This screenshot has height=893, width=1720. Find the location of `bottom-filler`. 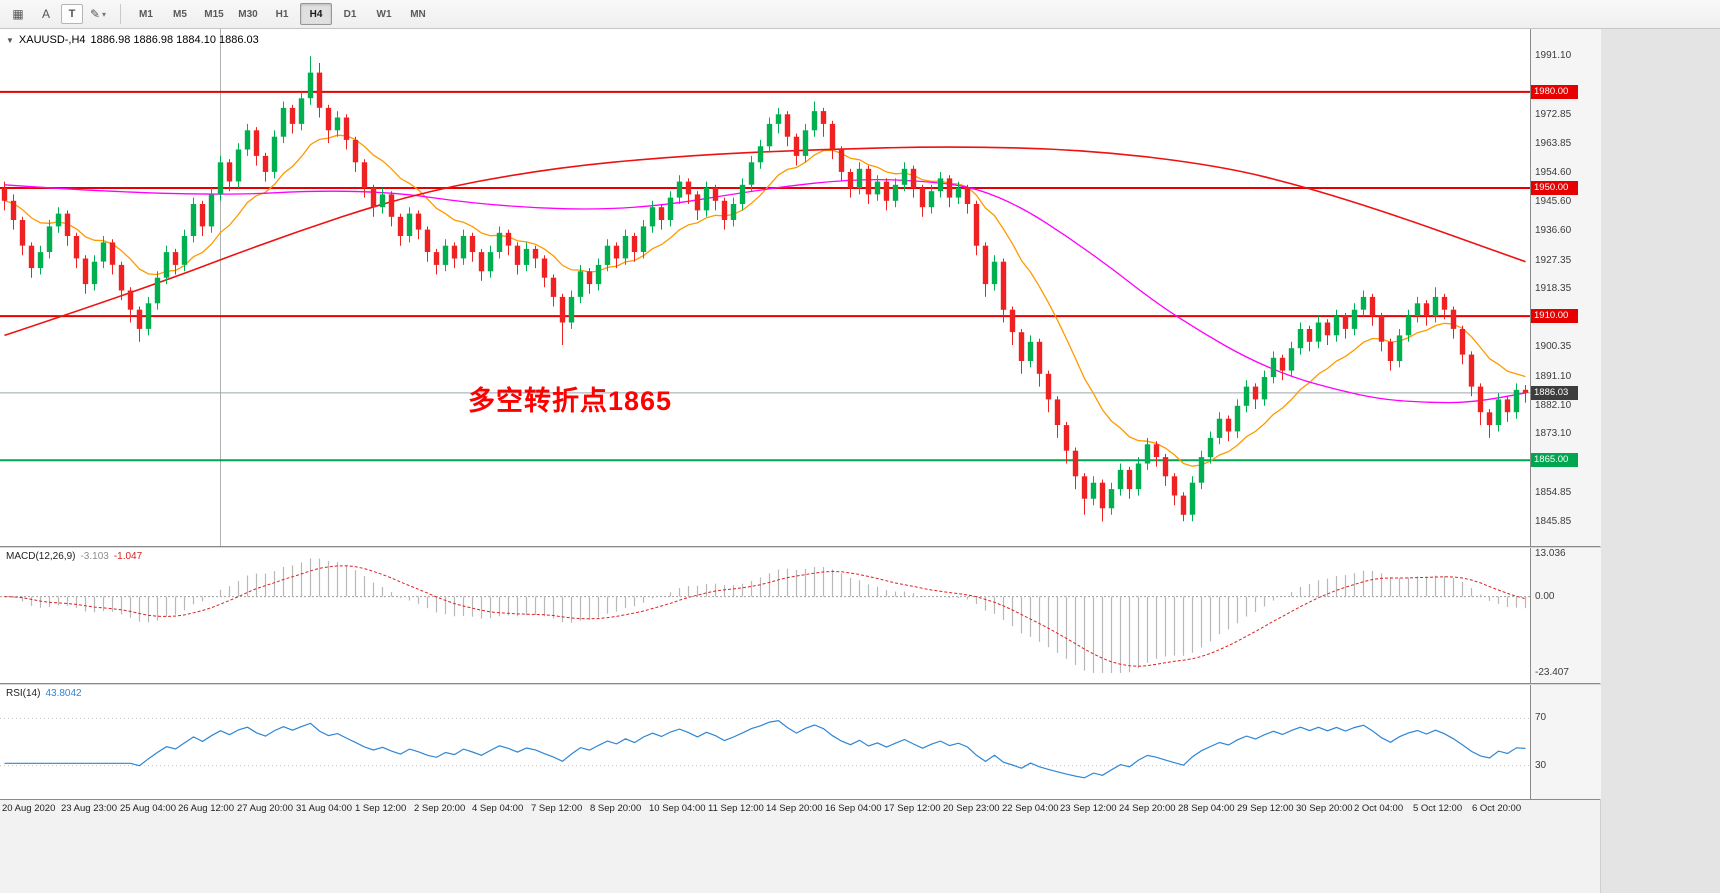

bottom-filler is located at coordinates (800, 855).